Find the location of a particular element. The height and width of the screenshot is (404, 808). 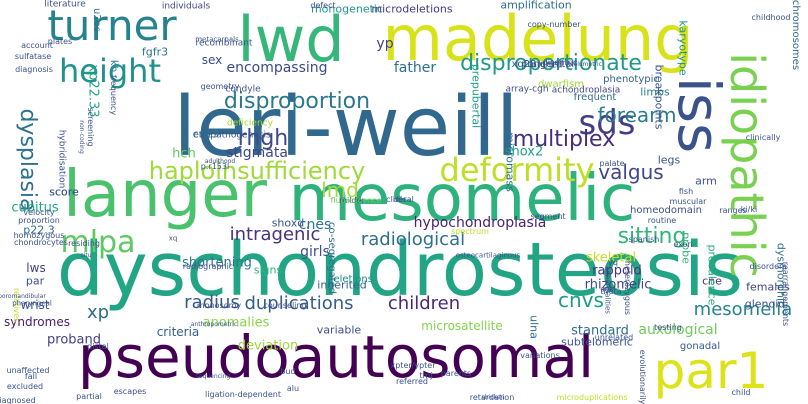

cloud-word: legs is located at coordinates (669, 160).